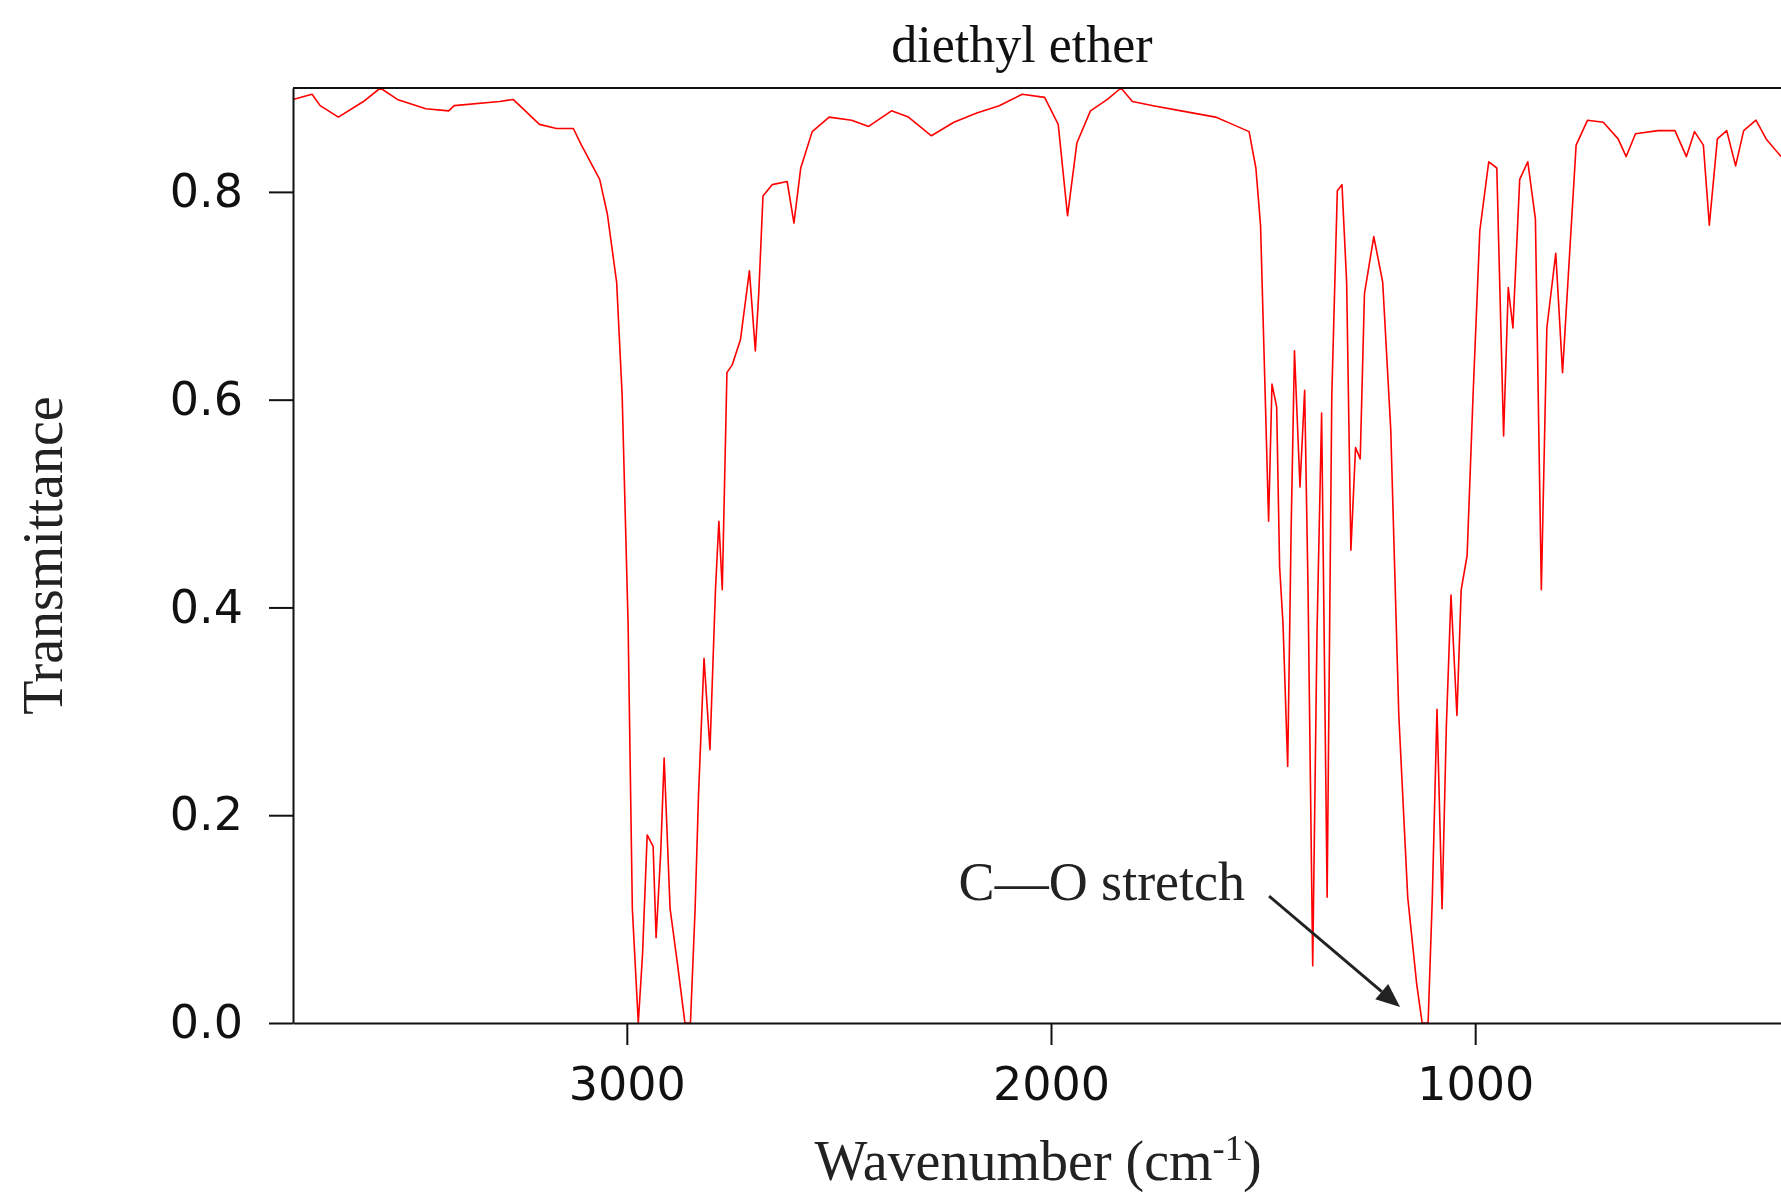  I want to click on annotation: C—O stretch, so click(1102, 882).